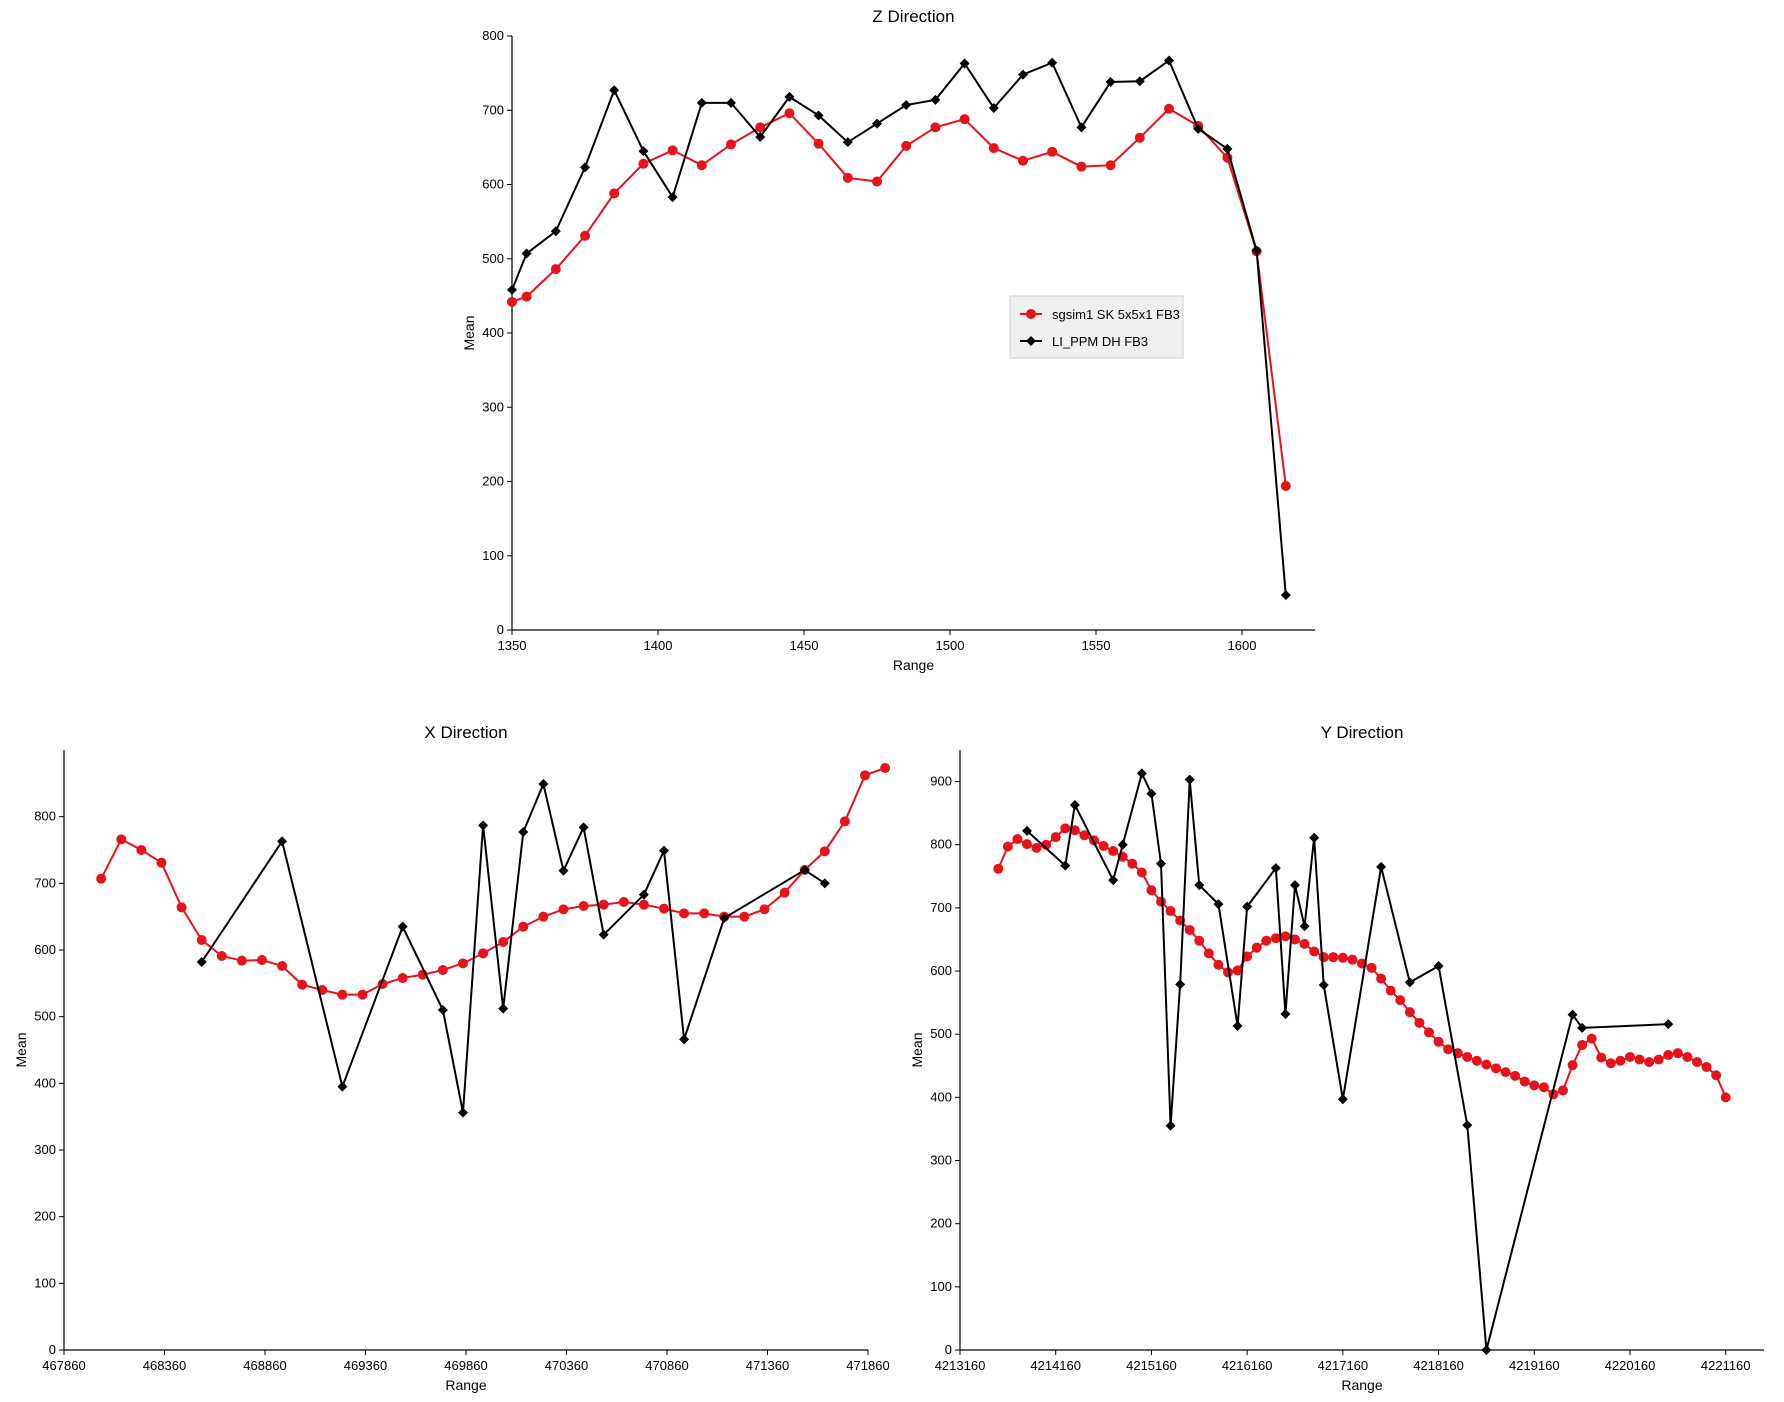  What do you see at coordinates (493, 258) in the screenshot?
I see `y-tick-label: 500` at bounding box center [493, 258].